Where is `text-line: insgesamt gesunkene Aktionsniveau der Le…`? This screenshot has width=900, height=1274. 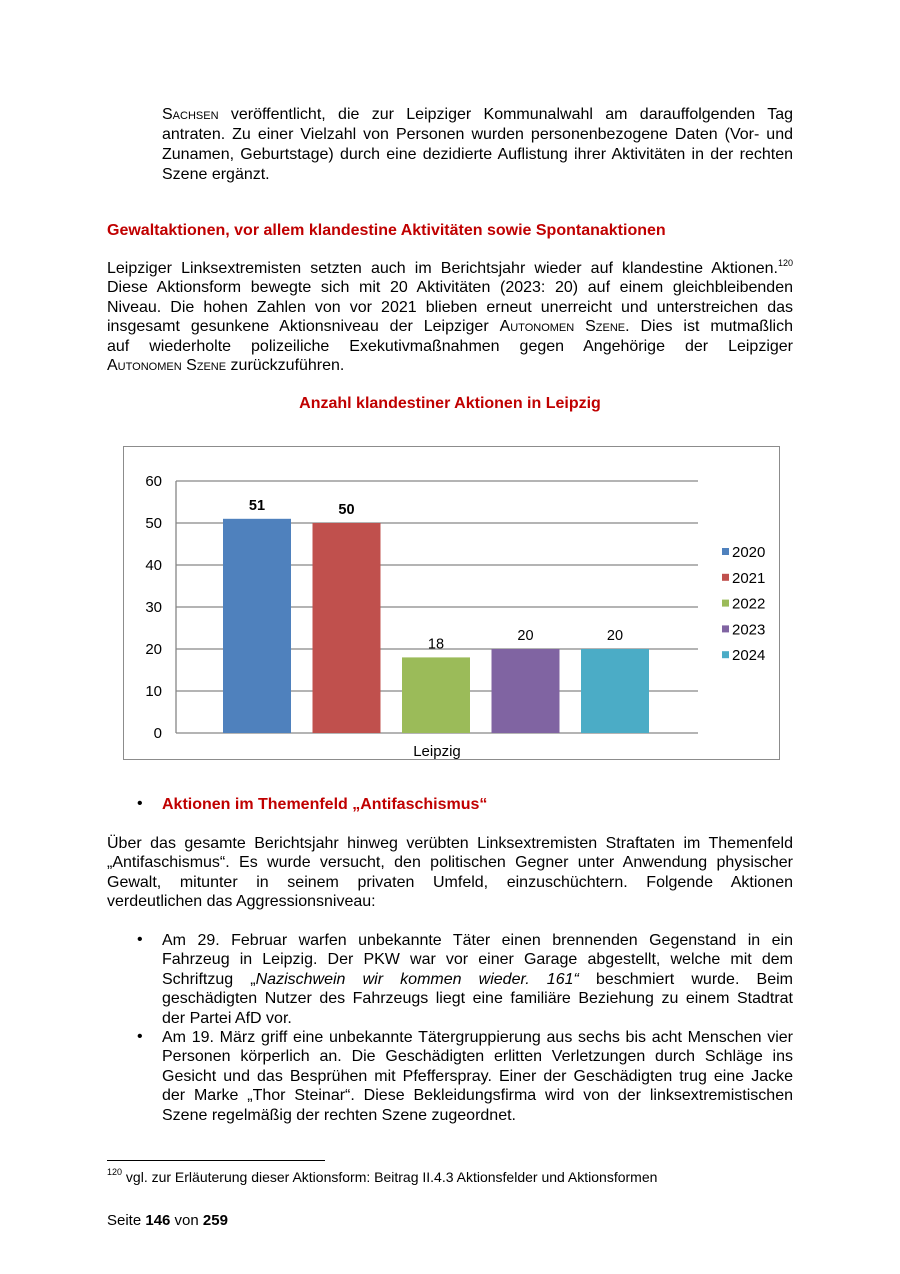
text-line: insgesamt gesunkene Aktionsniveau der Le… is located at coordinates (450, 326).